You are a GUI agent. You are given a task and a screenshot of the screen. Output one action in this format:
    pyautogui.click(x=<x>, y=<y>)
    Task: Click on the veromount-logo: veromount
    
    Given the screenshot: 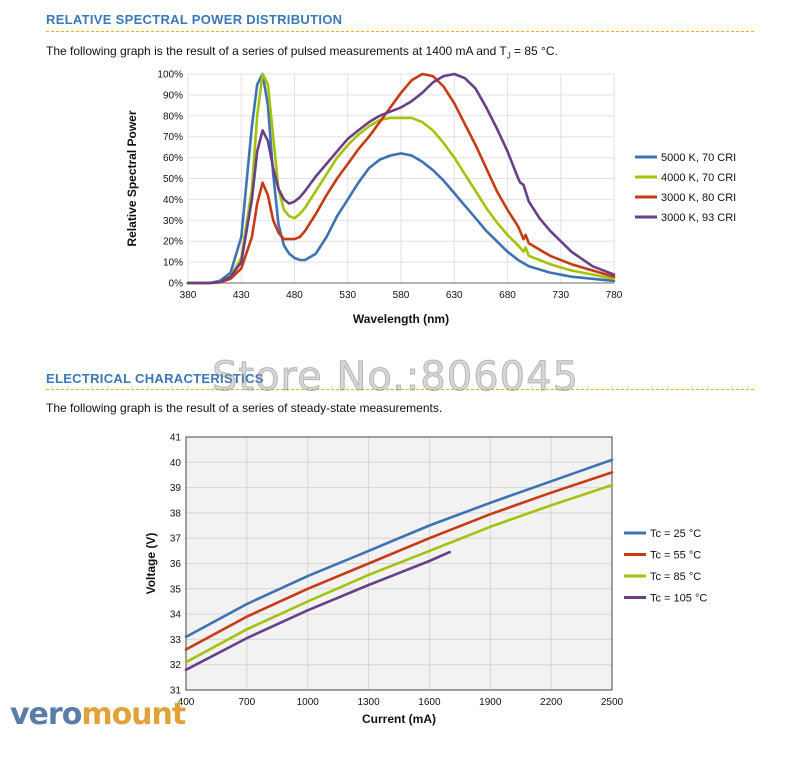 What is the action you would take?
    pyautogui.click(x=98, y=714)
    